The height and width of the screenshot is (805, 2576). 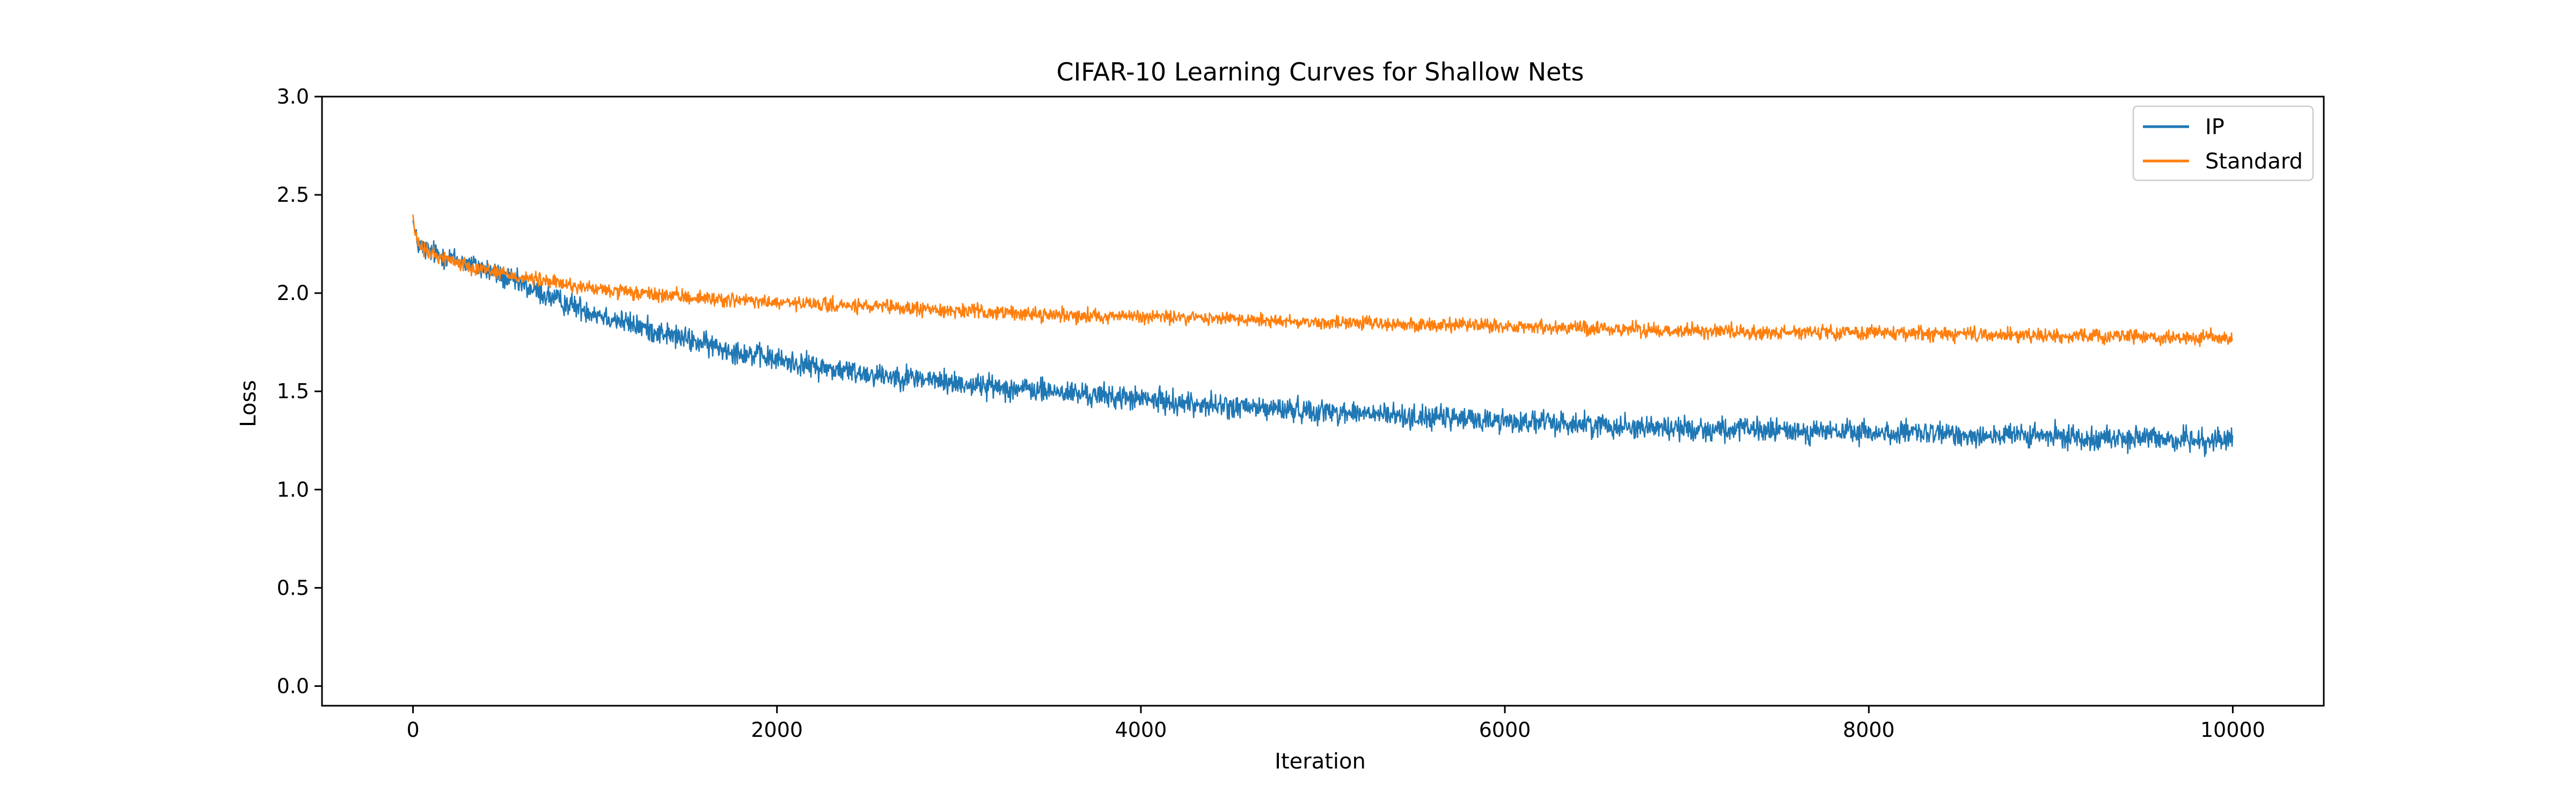 I want to click on y-tick-label: 0.0, so click(x=293, y=686).